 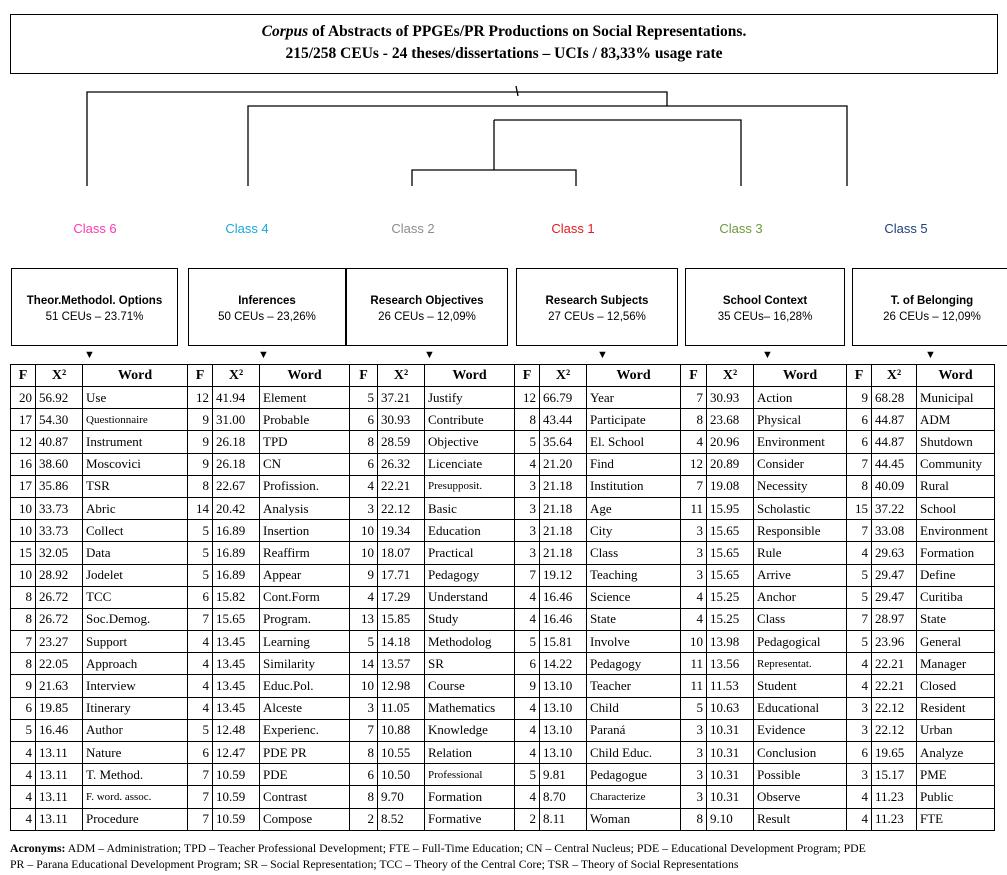 What do you see at coordinates (135, 398) in the screenshot?
I see `word-cell: Use` at bounding box center [135, 398].